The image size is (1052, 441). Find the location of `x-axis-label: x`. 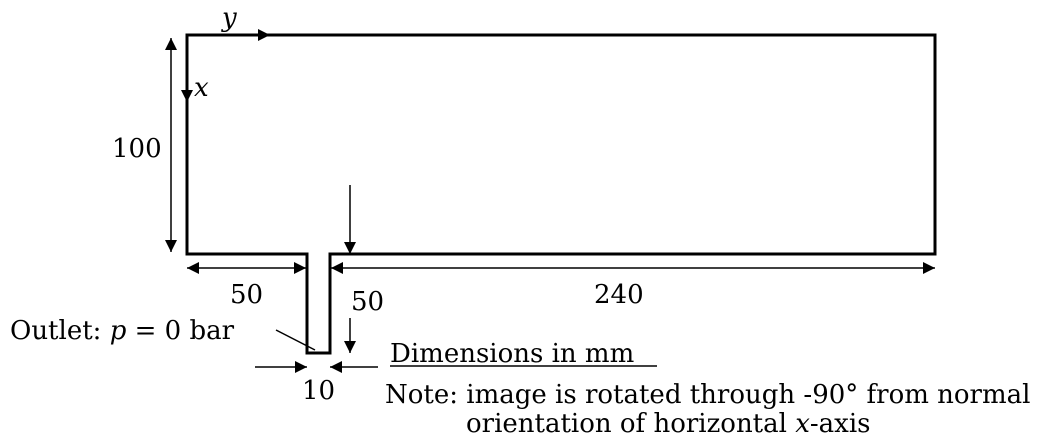

x-axis-label: x is located at coordinates (201, 88).